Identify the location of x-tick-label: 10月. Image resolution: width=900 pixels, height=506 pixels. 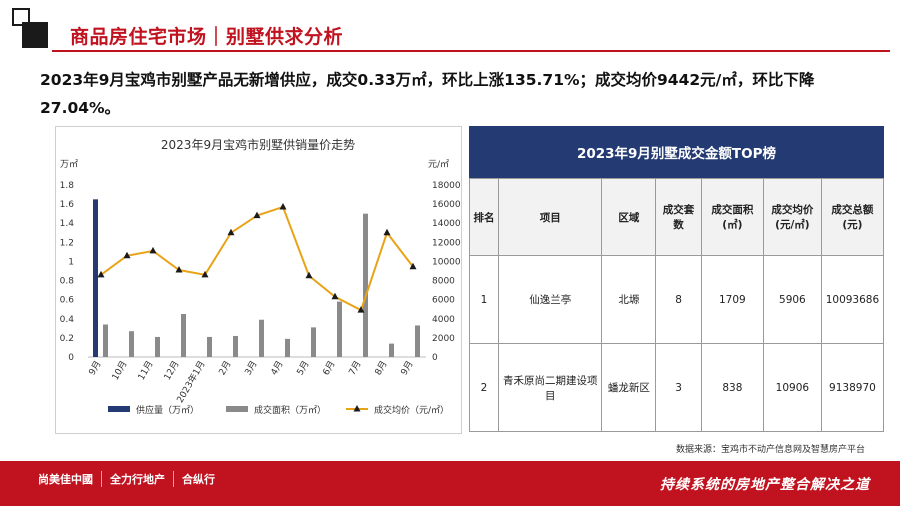
(120, 370).